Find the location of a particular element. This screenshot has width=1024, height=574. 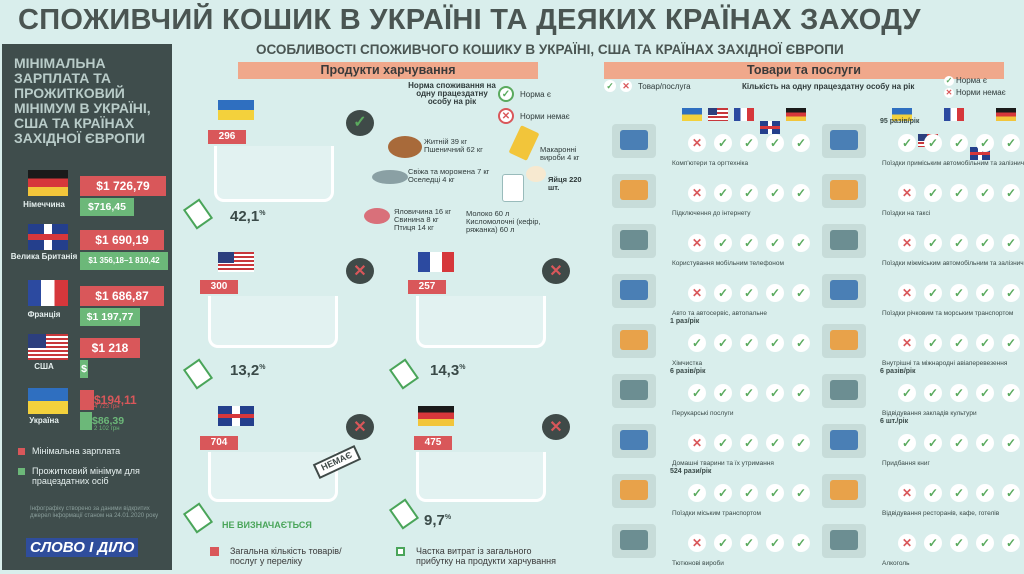

goods-row: ✕ ✓ ✓ ✓ ✓ Тютюнові вироби is located at coordinates (712, 545).